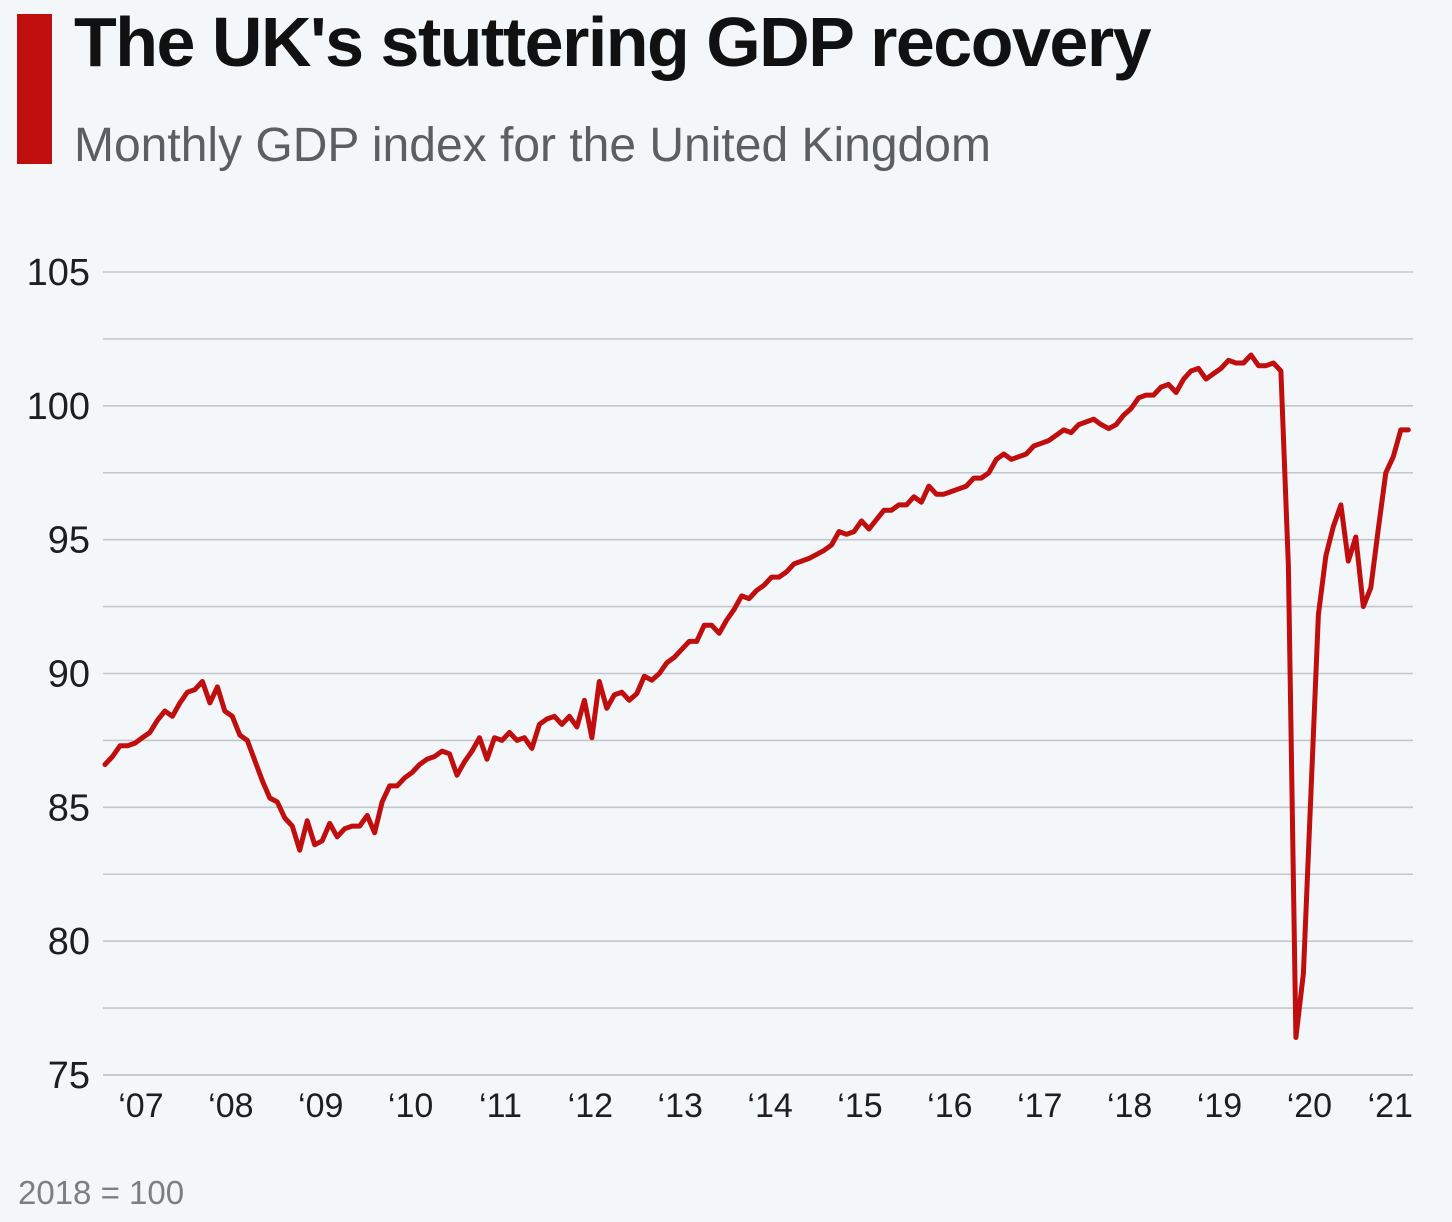  I want to click on x-tick-label: ‘16, so click(949, 1106).